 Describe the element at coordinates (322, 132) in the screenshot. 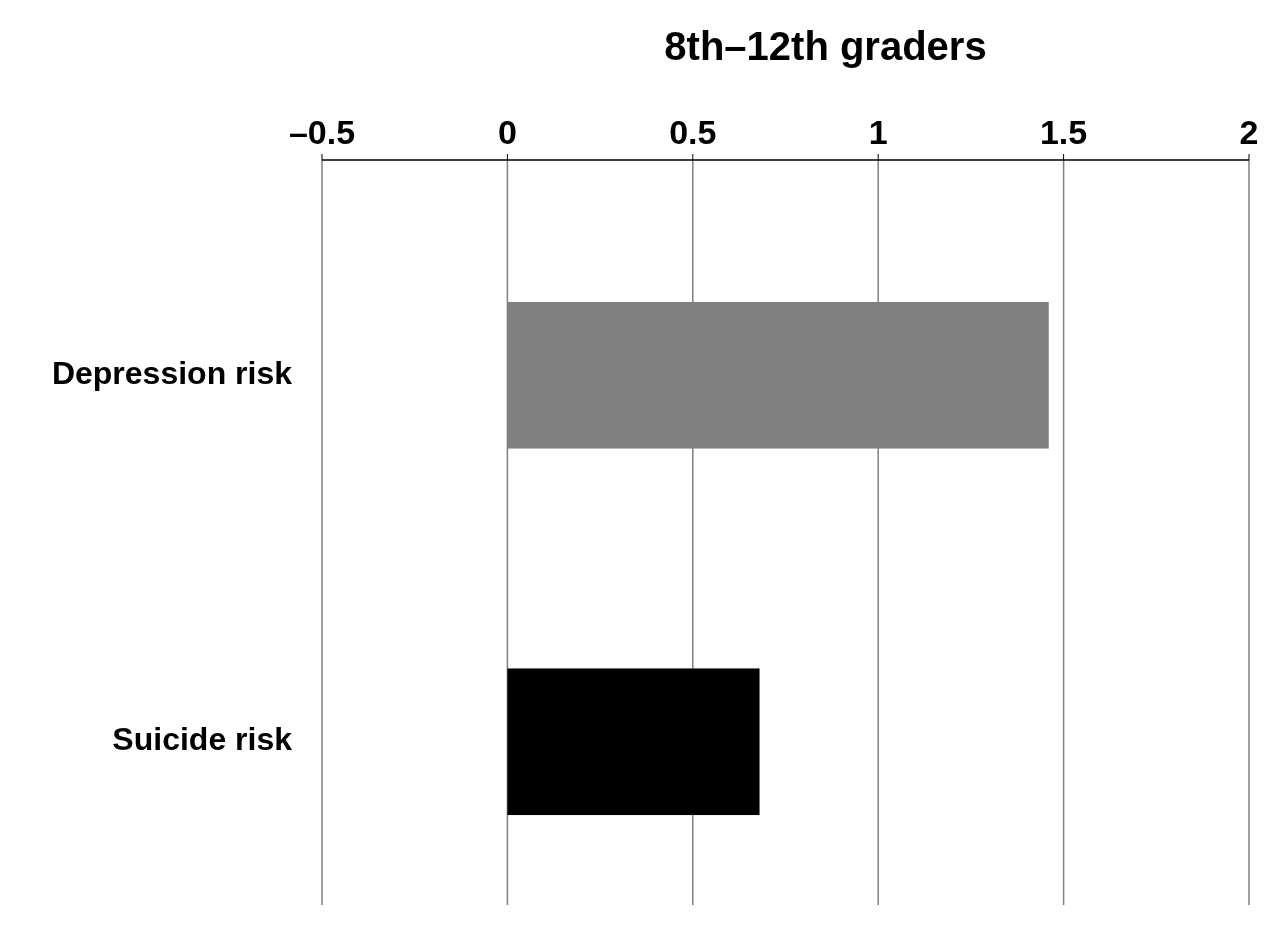

I see `x-tick-label: –0.5` at that location.